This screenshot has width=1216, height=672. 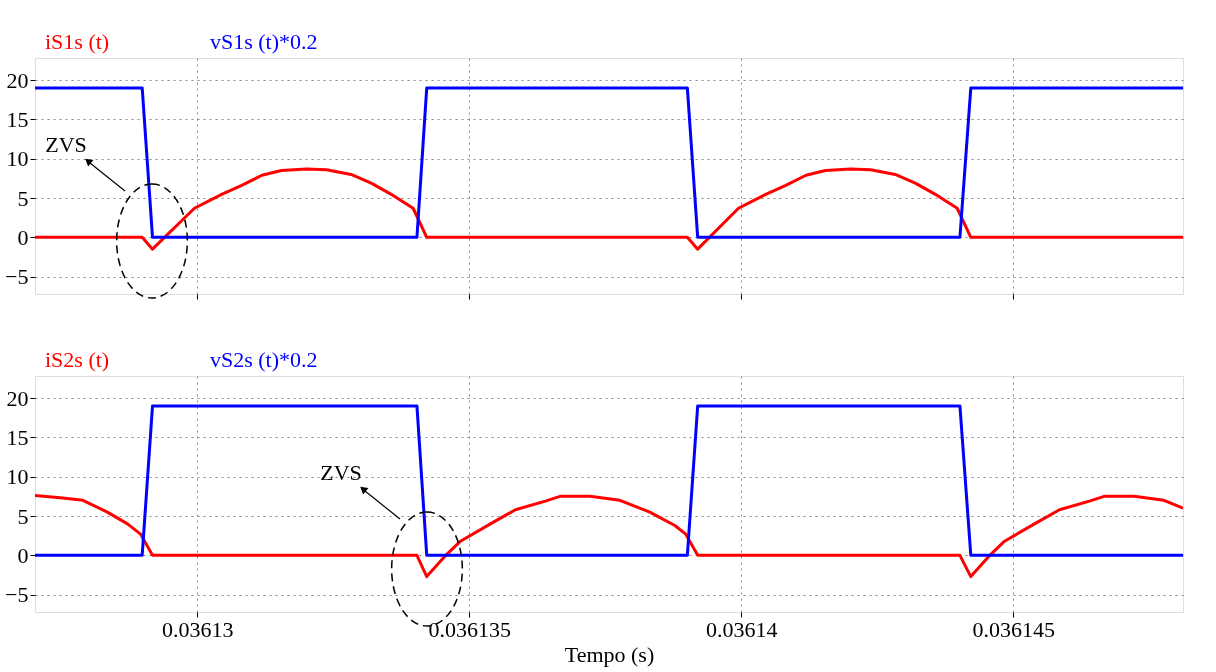 What do you see at coordinates (1013, 629) in the screenshot?
I see `x-tick-label: 0.036145` at bounding box center [1013, 629].